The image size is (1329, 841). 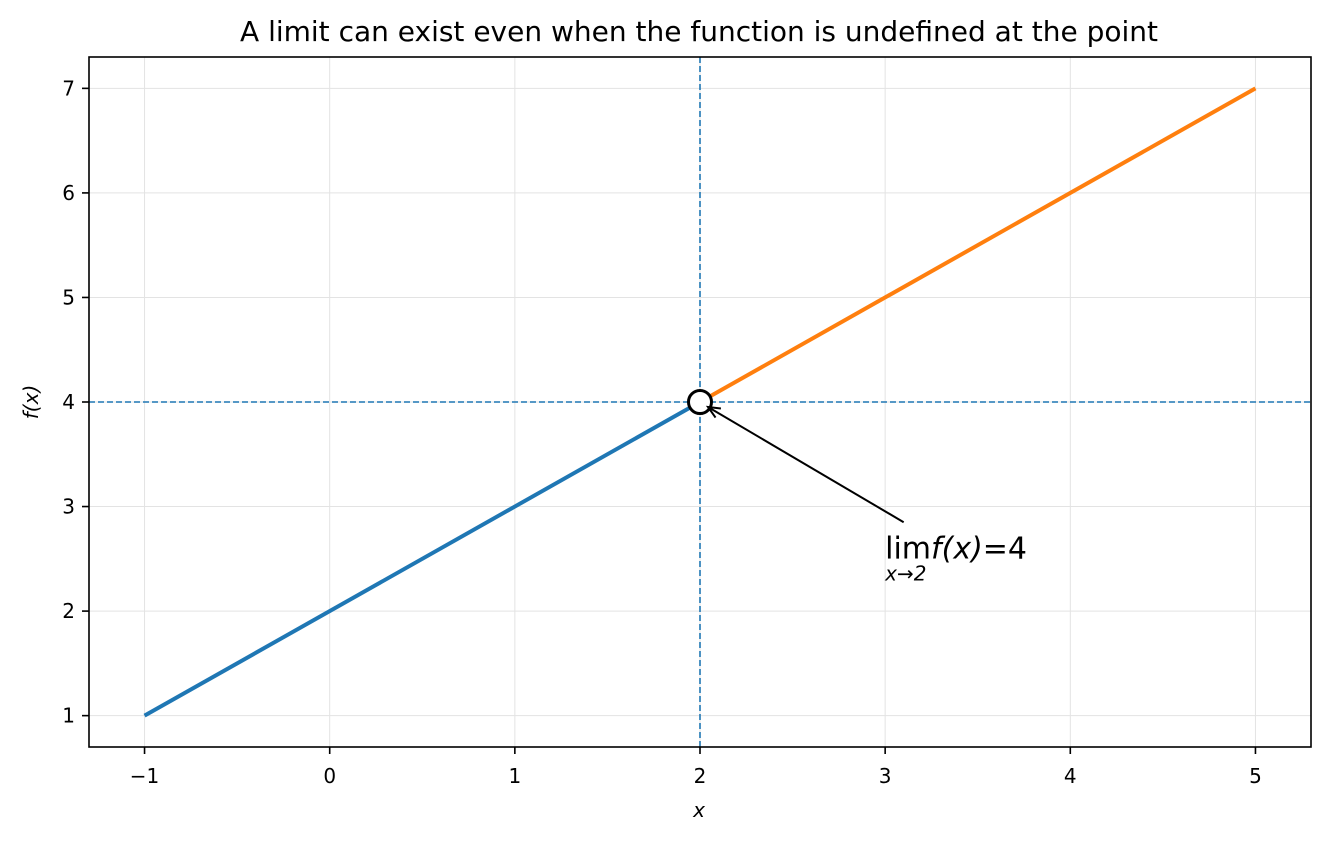 What do you see at coordinates (1255, 776) in the screenshot?
I see `x-tick-label-6: 5` at bounding box center [1255, 776].